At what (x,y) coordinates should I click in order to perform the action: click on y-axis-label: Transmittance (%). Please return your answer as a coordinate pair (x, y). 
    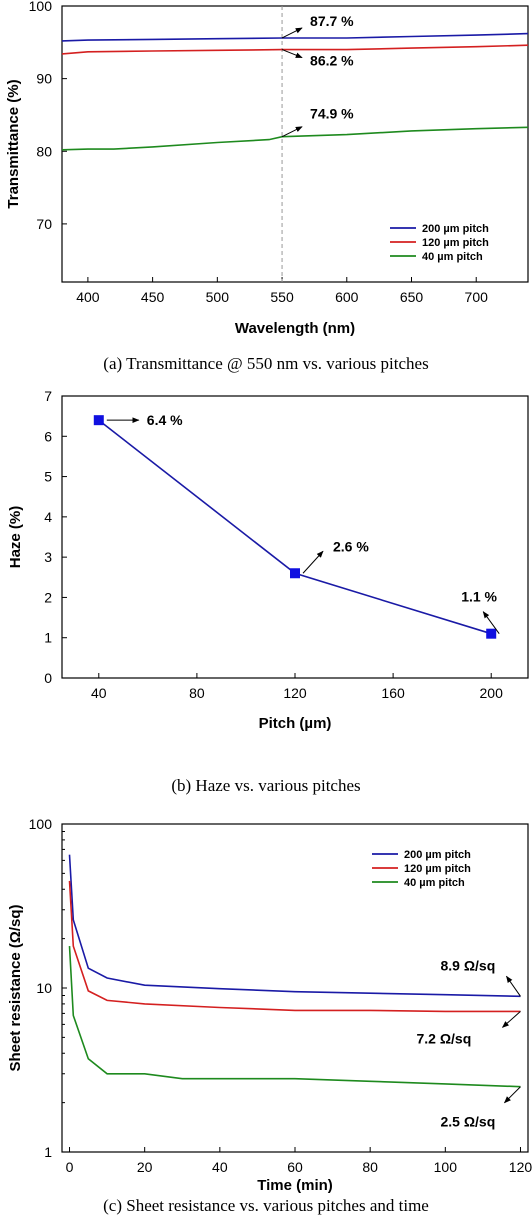
    Looking at the image, I should click on (13, 143).